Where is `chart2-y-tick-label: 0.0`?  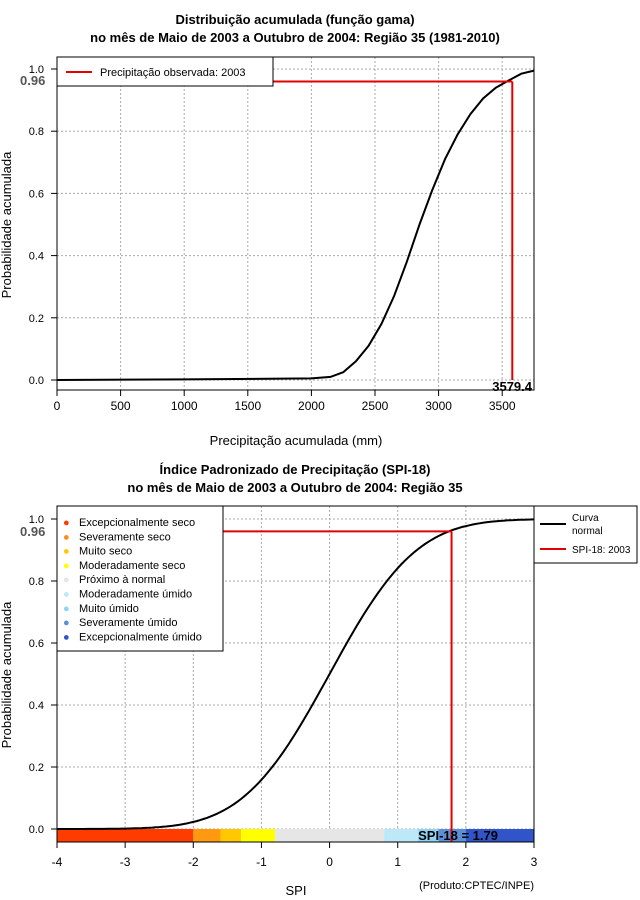 chart2-y-tick-label: 0.0 is located at coordinates (36, 830).